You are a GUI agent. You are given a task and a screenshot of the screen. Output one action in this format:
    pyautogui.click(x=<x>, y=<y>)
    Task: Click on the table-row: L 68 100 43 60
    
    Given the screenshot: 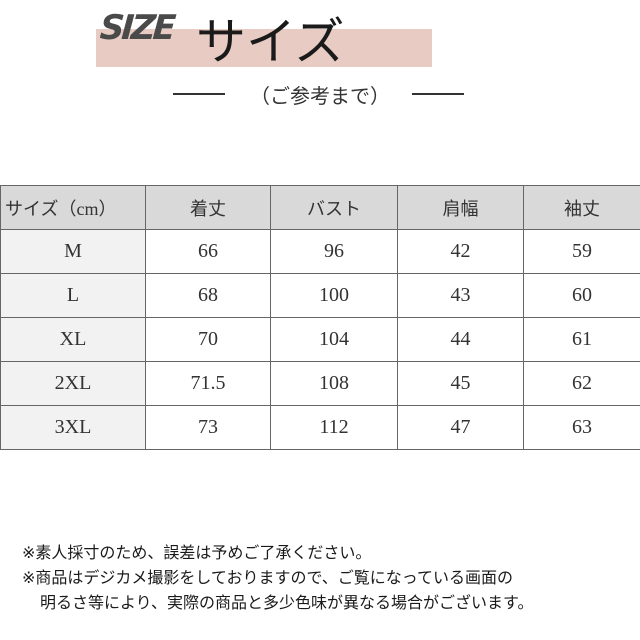 What is the action you would take?
    pyautogui.click(x=320, y=295)
    